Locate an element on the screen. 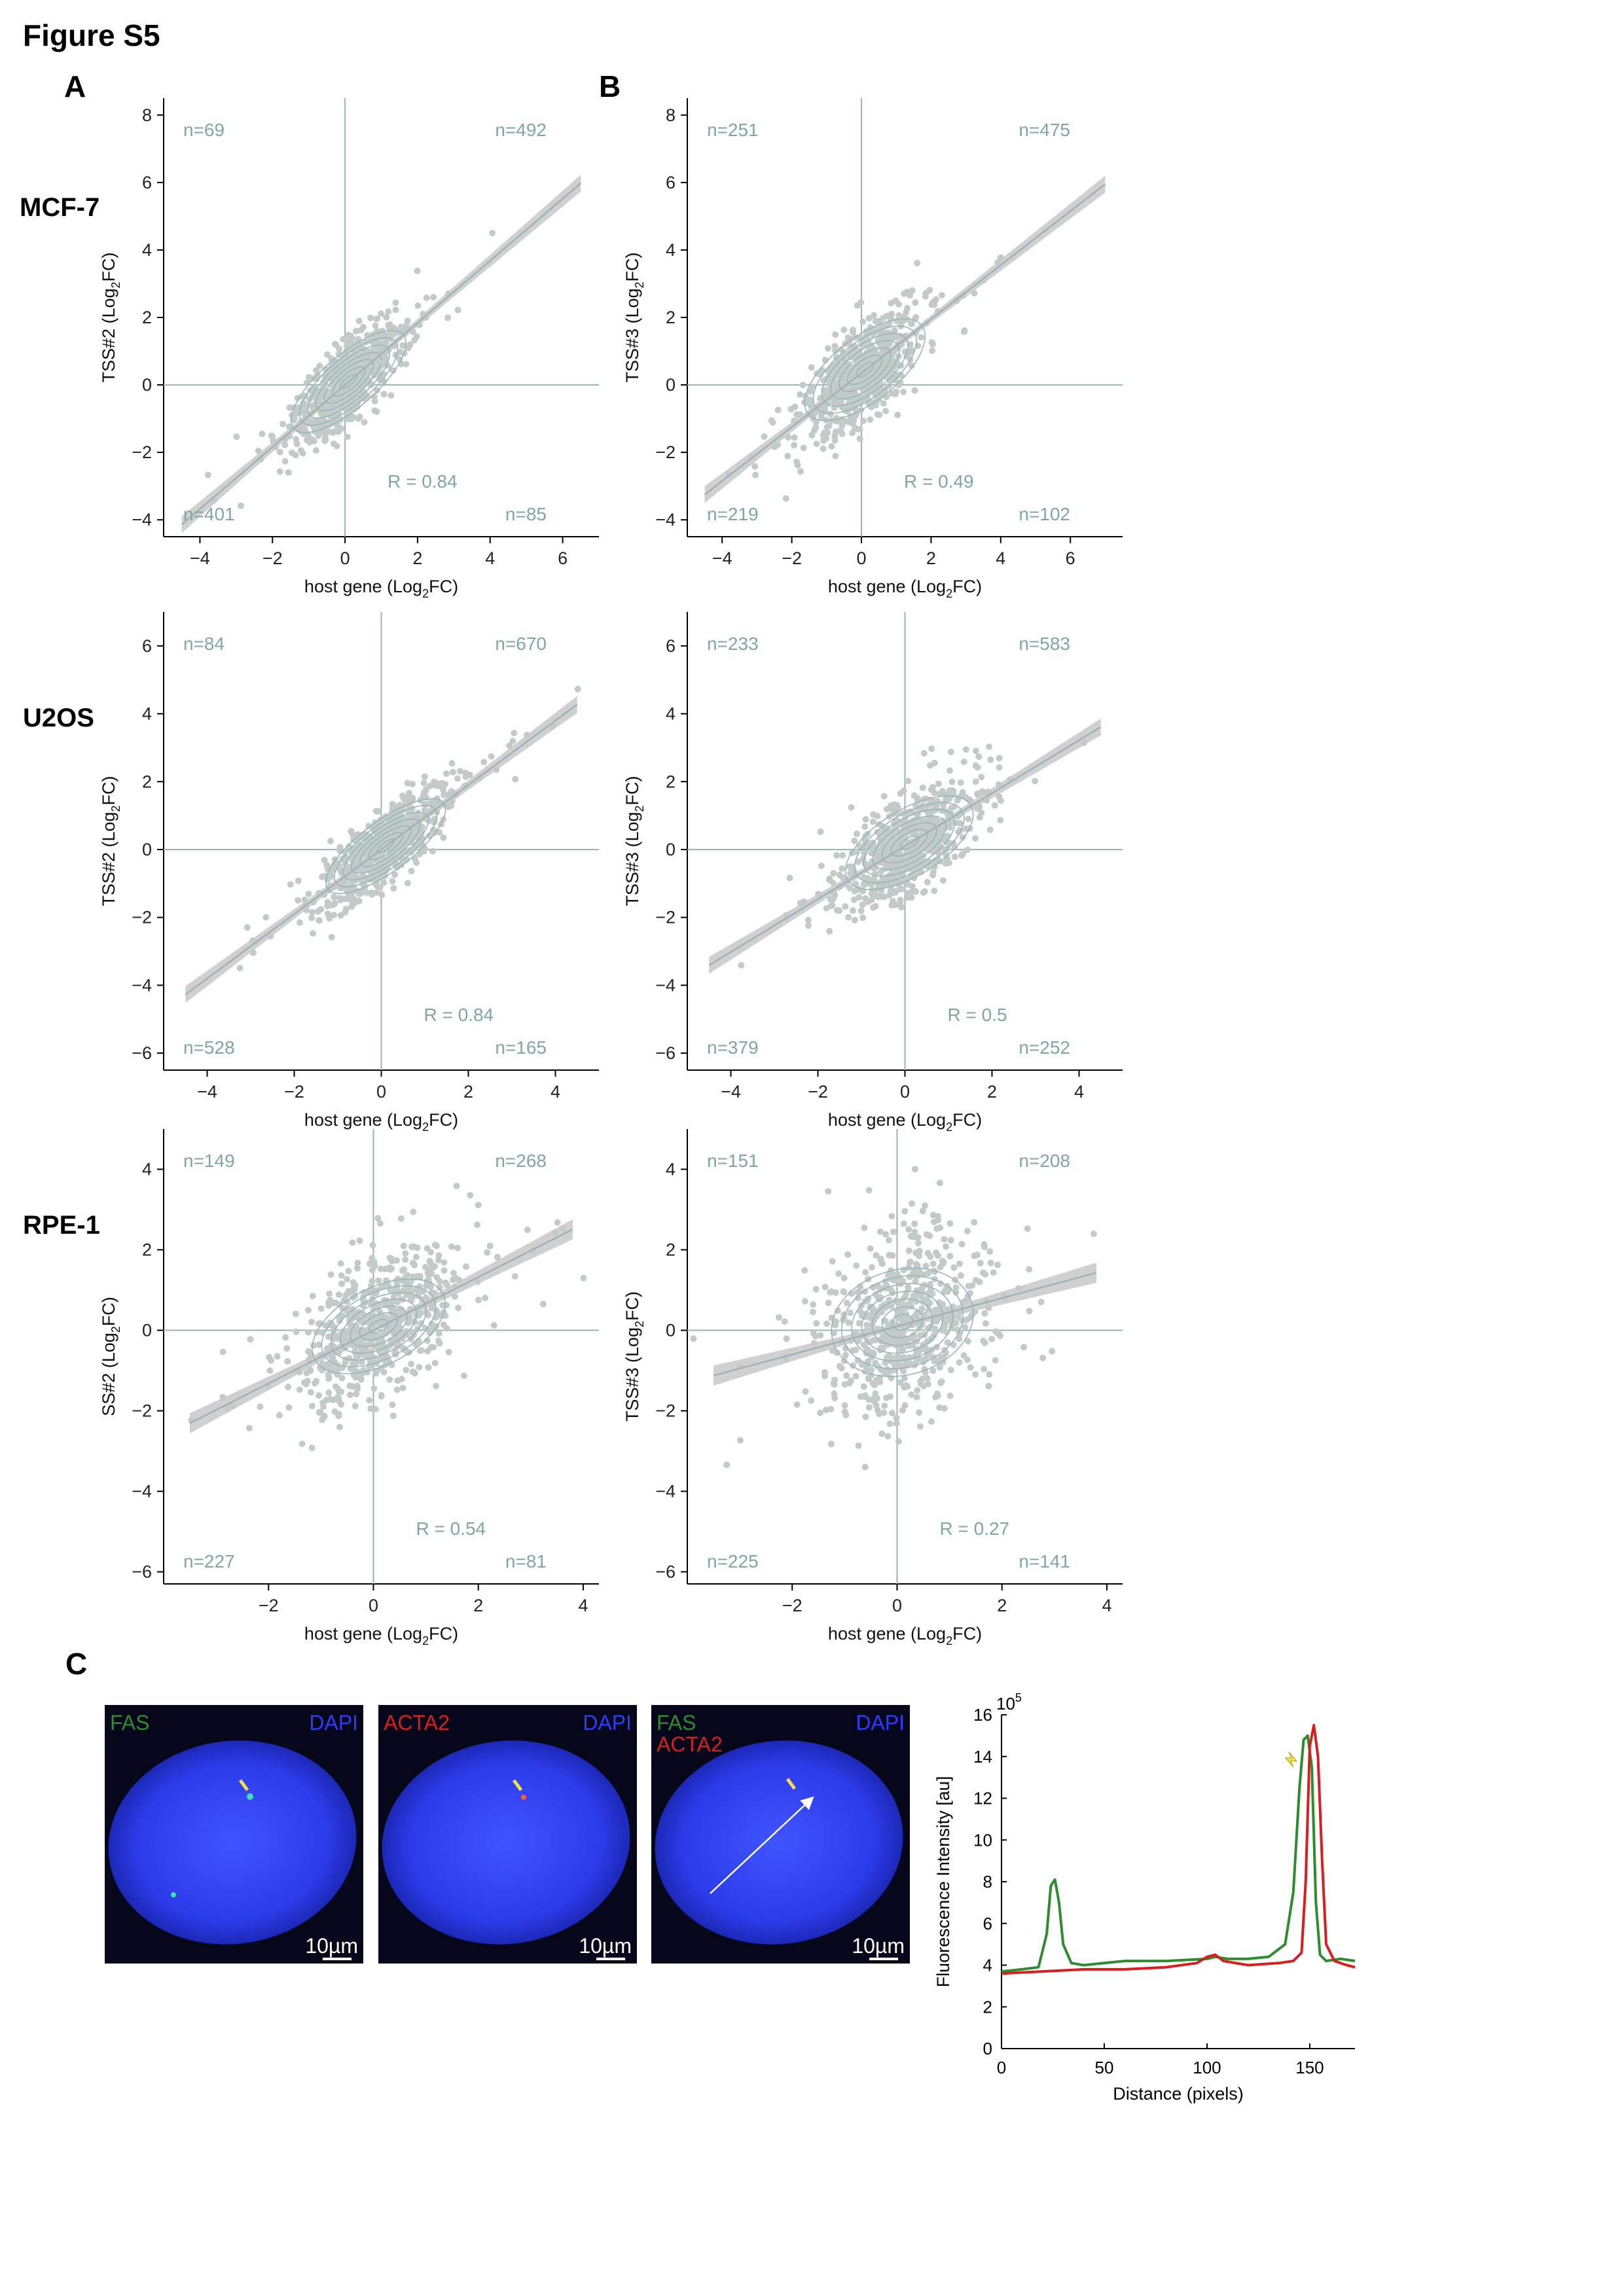 This screenshot has height=2296, width=1624. scale-bar-label: 10µm is located at coordinates (878, 1946).